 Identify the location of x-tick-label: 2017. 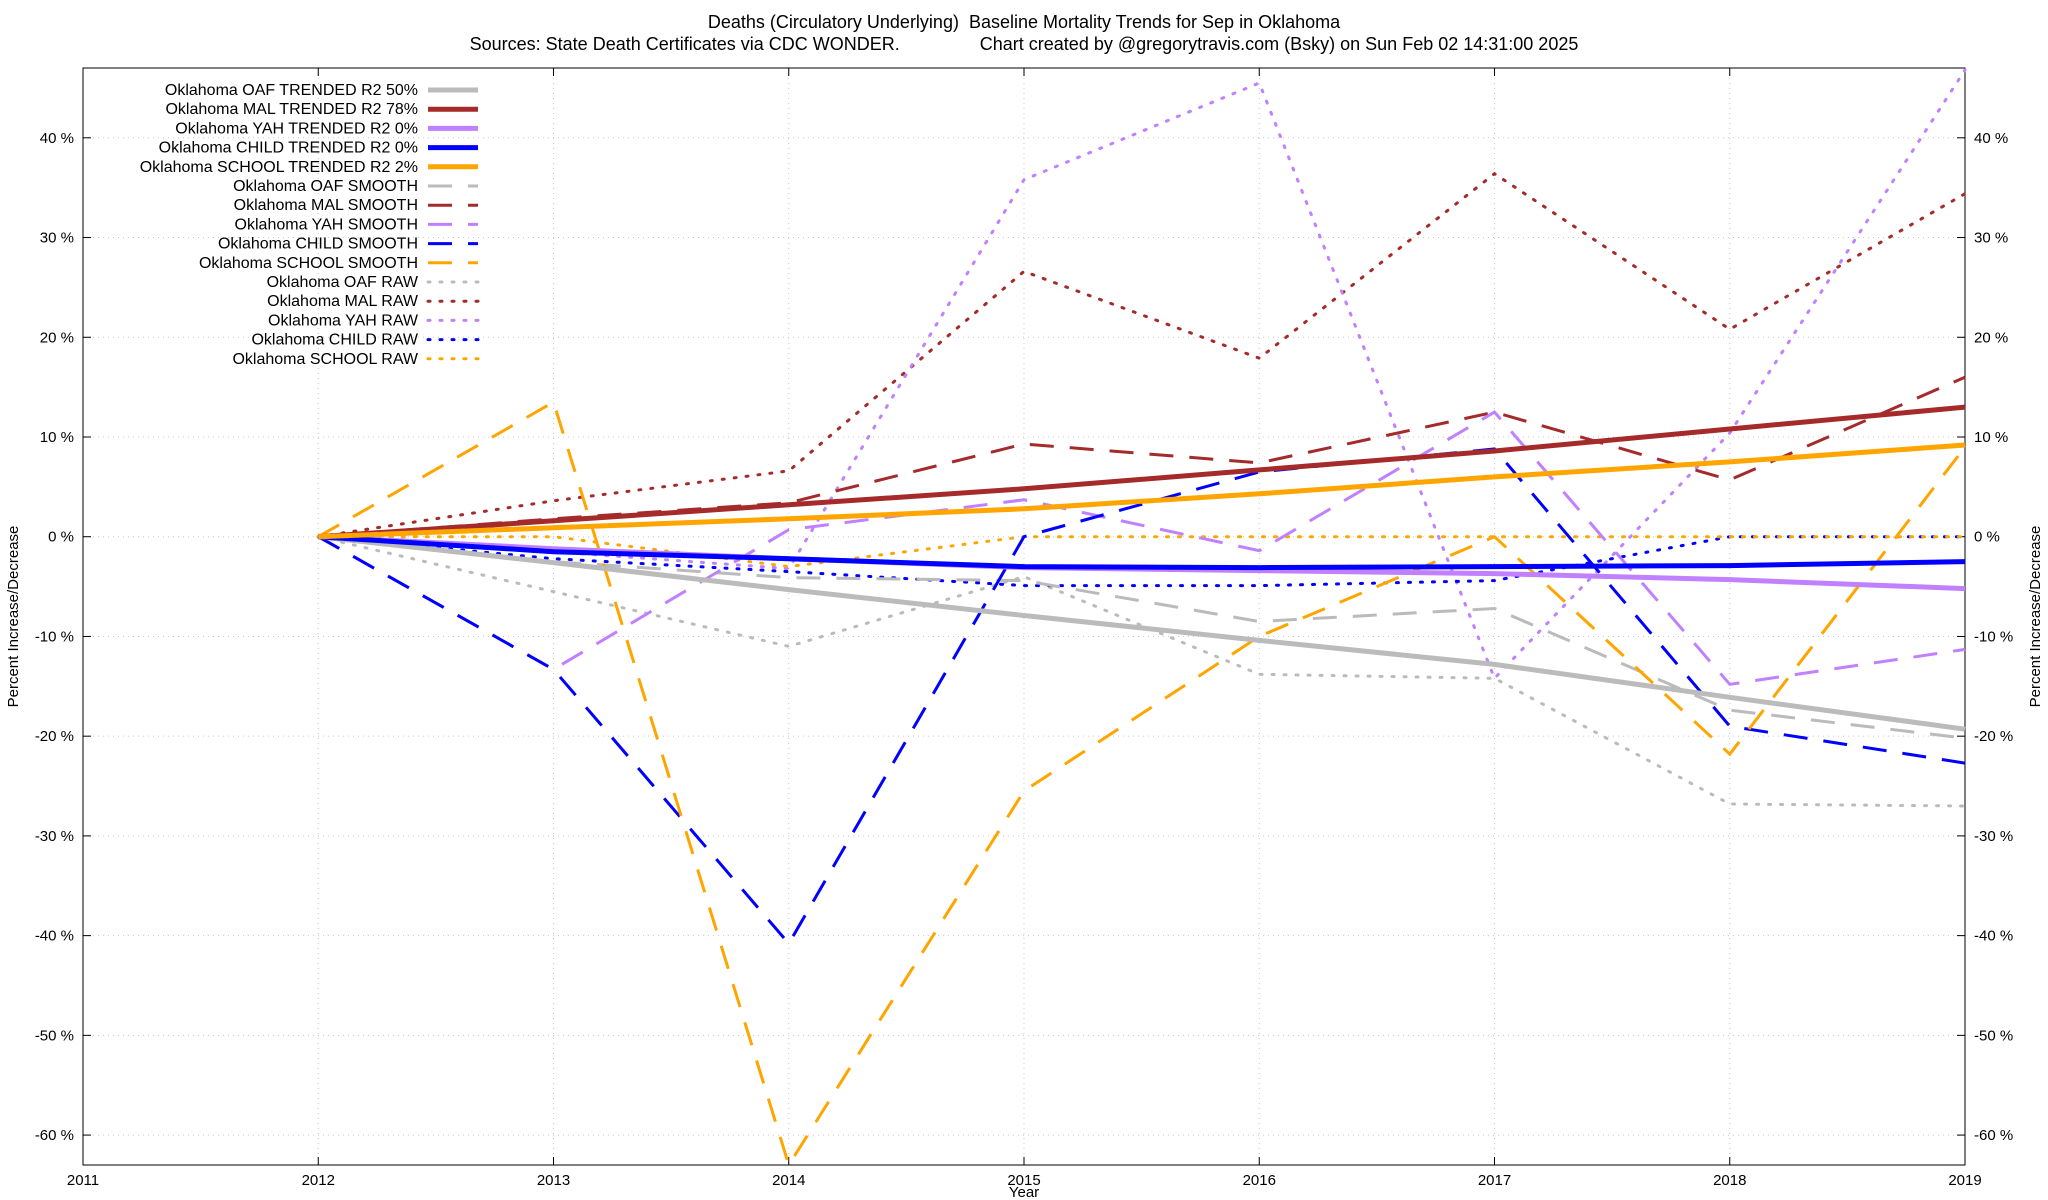
(1494, 1180).